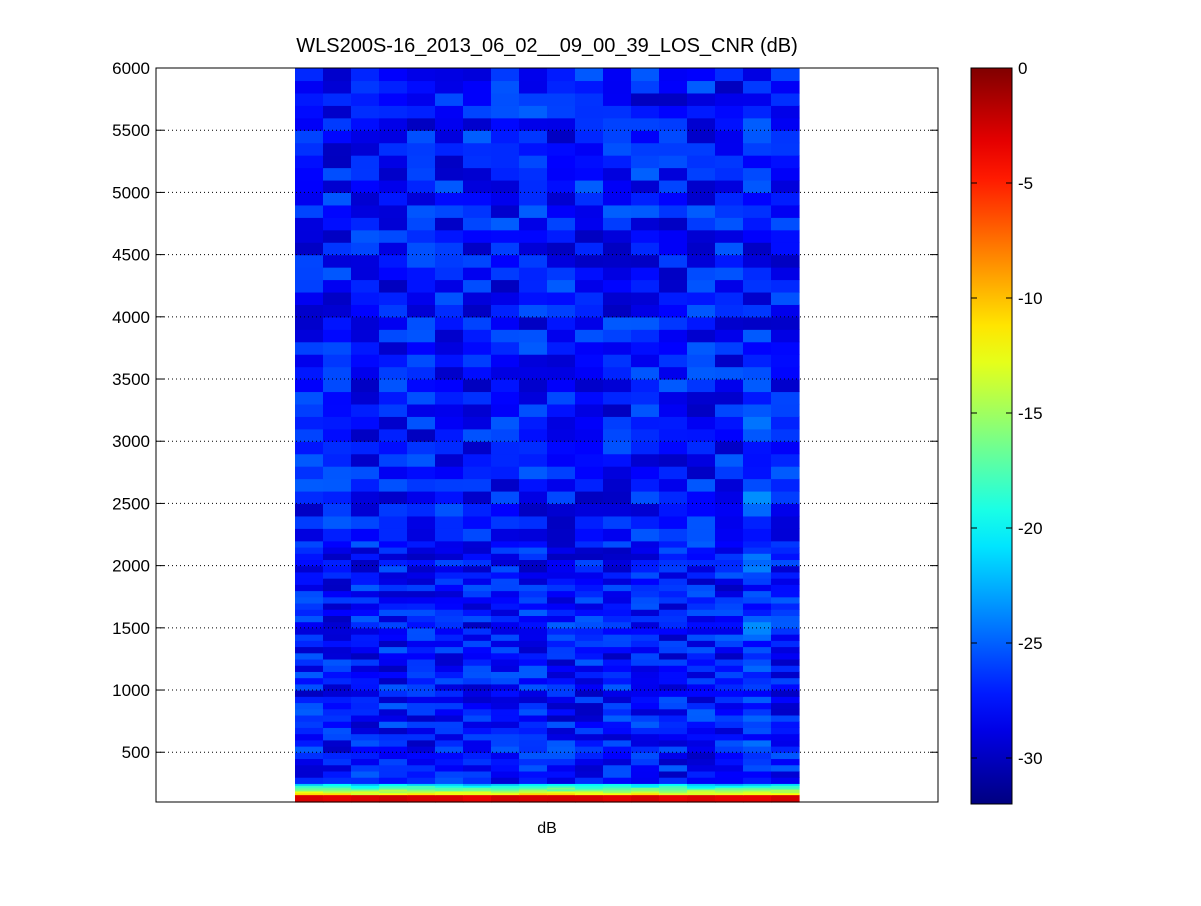 This screenshot has height=906, width=1201. What do you see at coordinates (1025, 183) in the screenshot?
I see `colorbar-tick-label: -5` at bounding box center [1025, 183].